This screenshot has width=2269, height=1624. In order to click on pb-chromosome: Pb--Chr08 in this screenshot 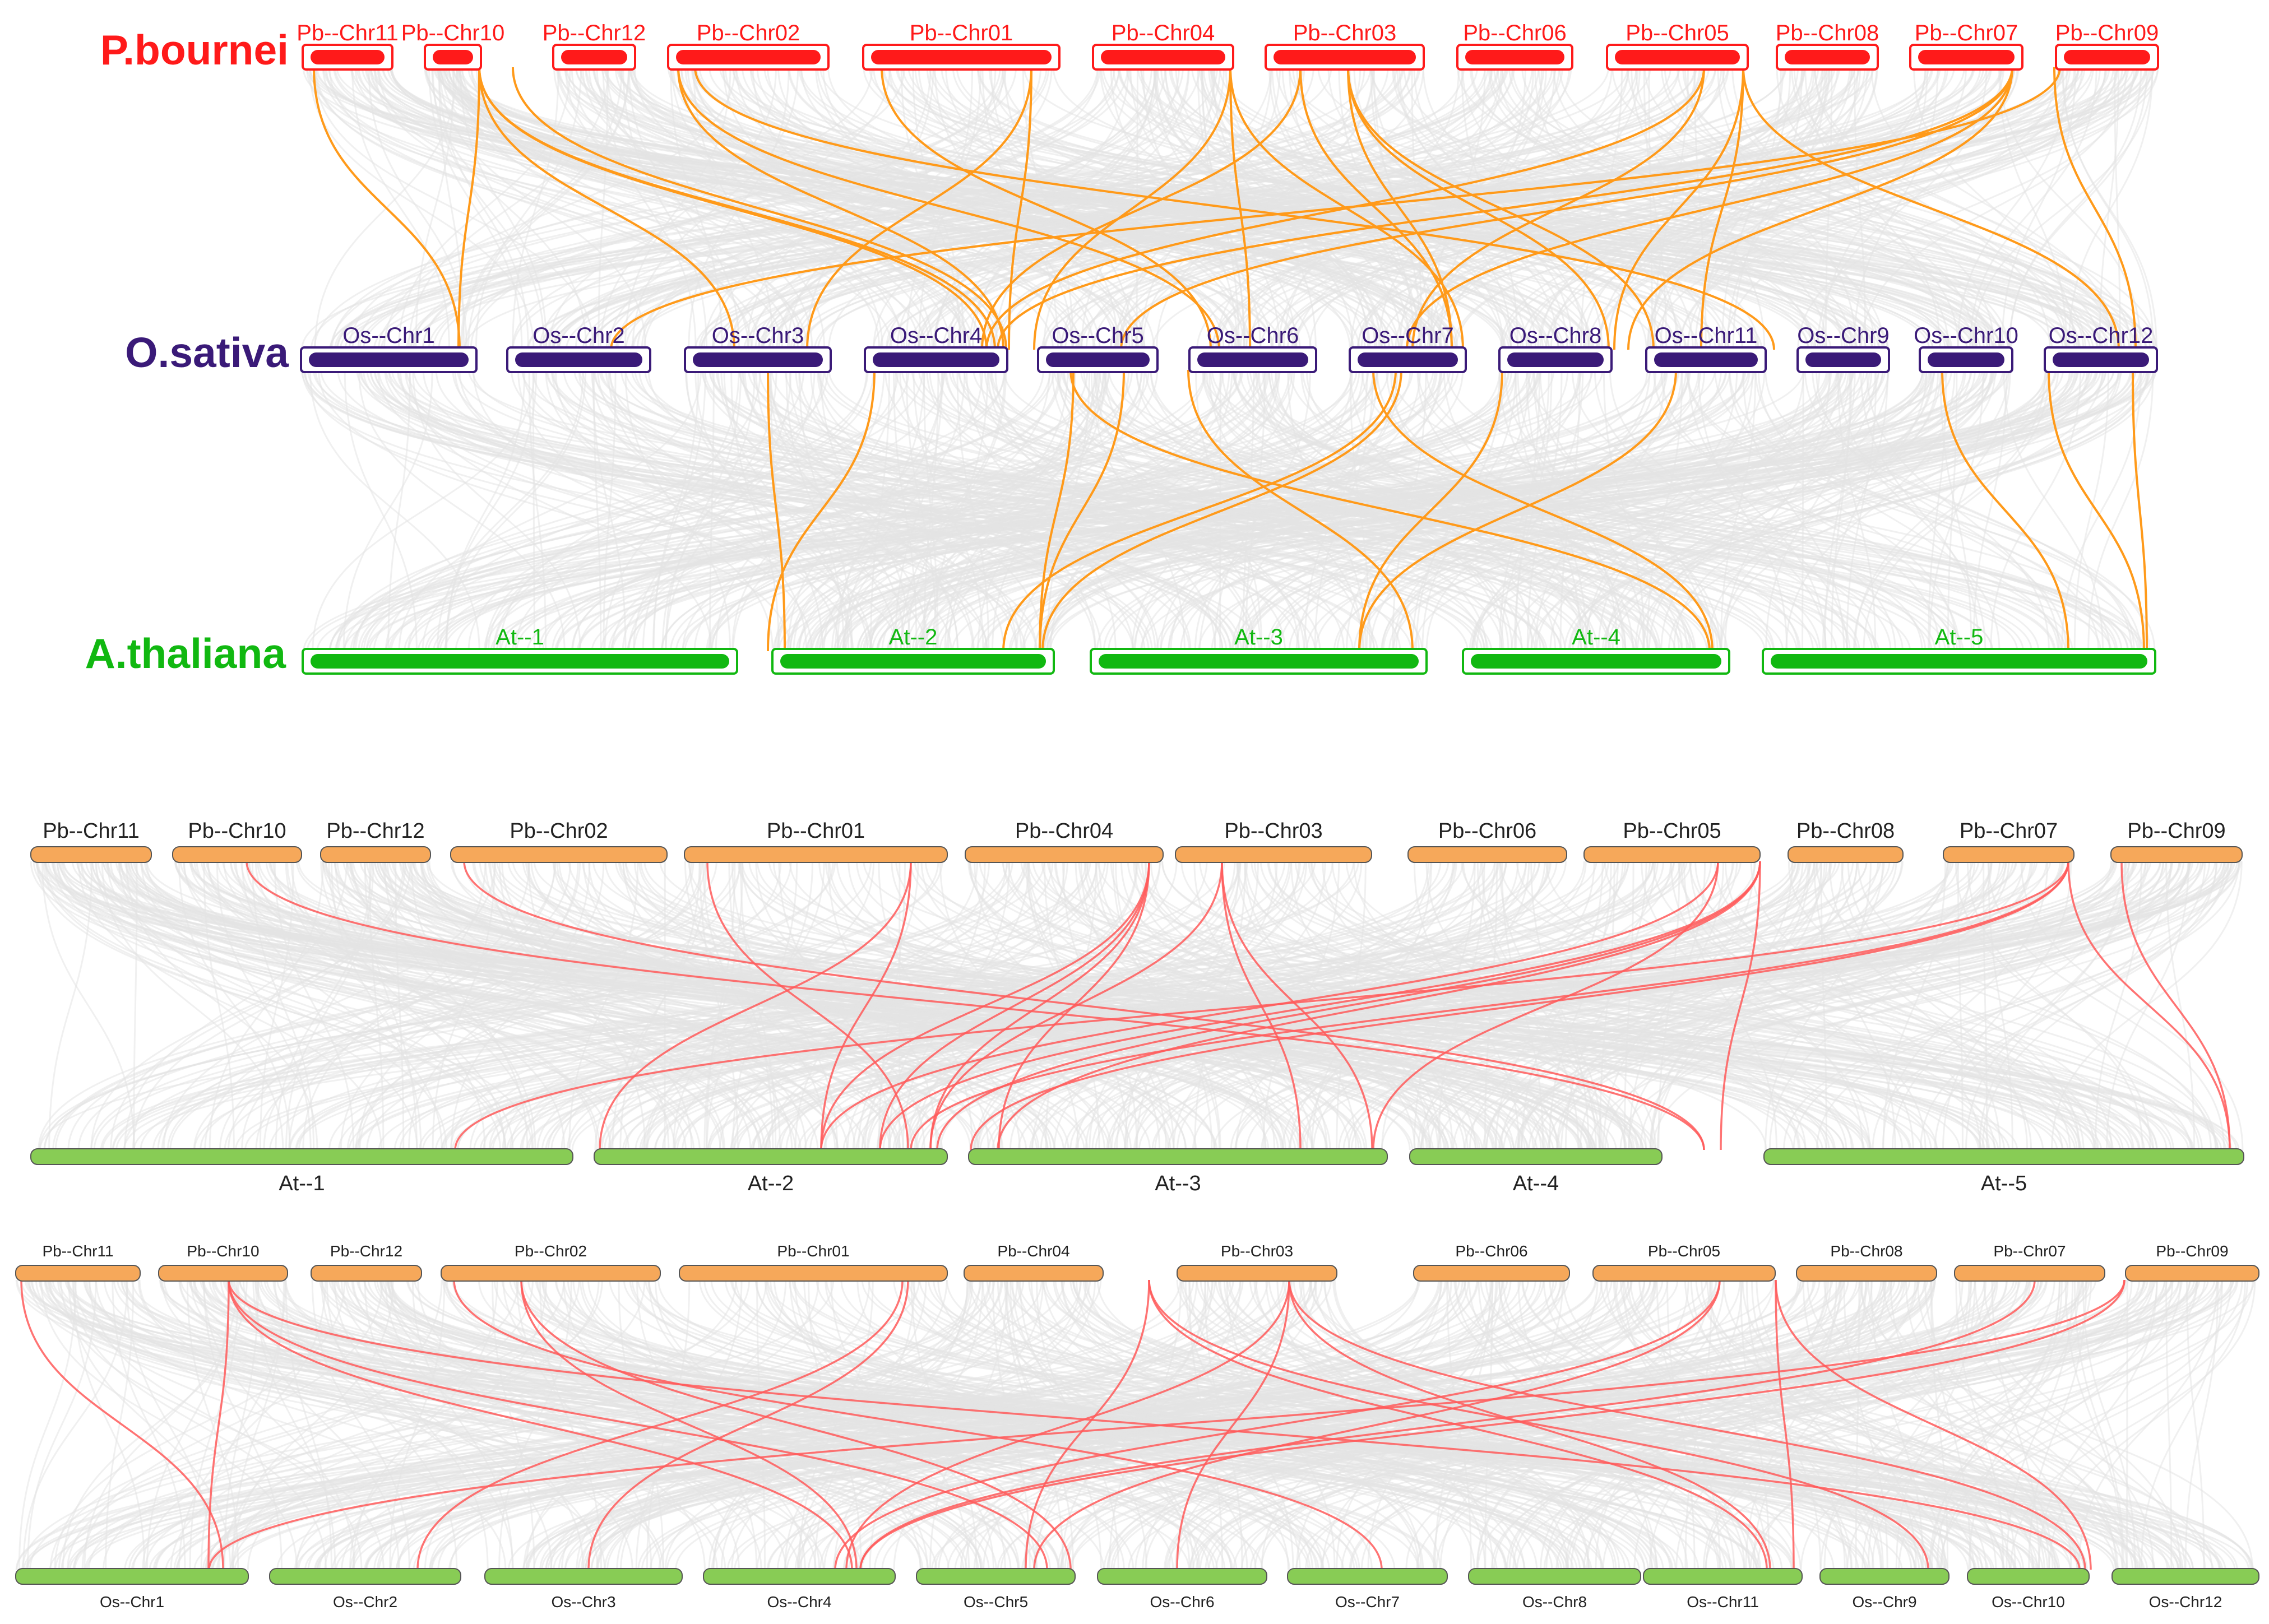, I will do `click(1827, 46)`.